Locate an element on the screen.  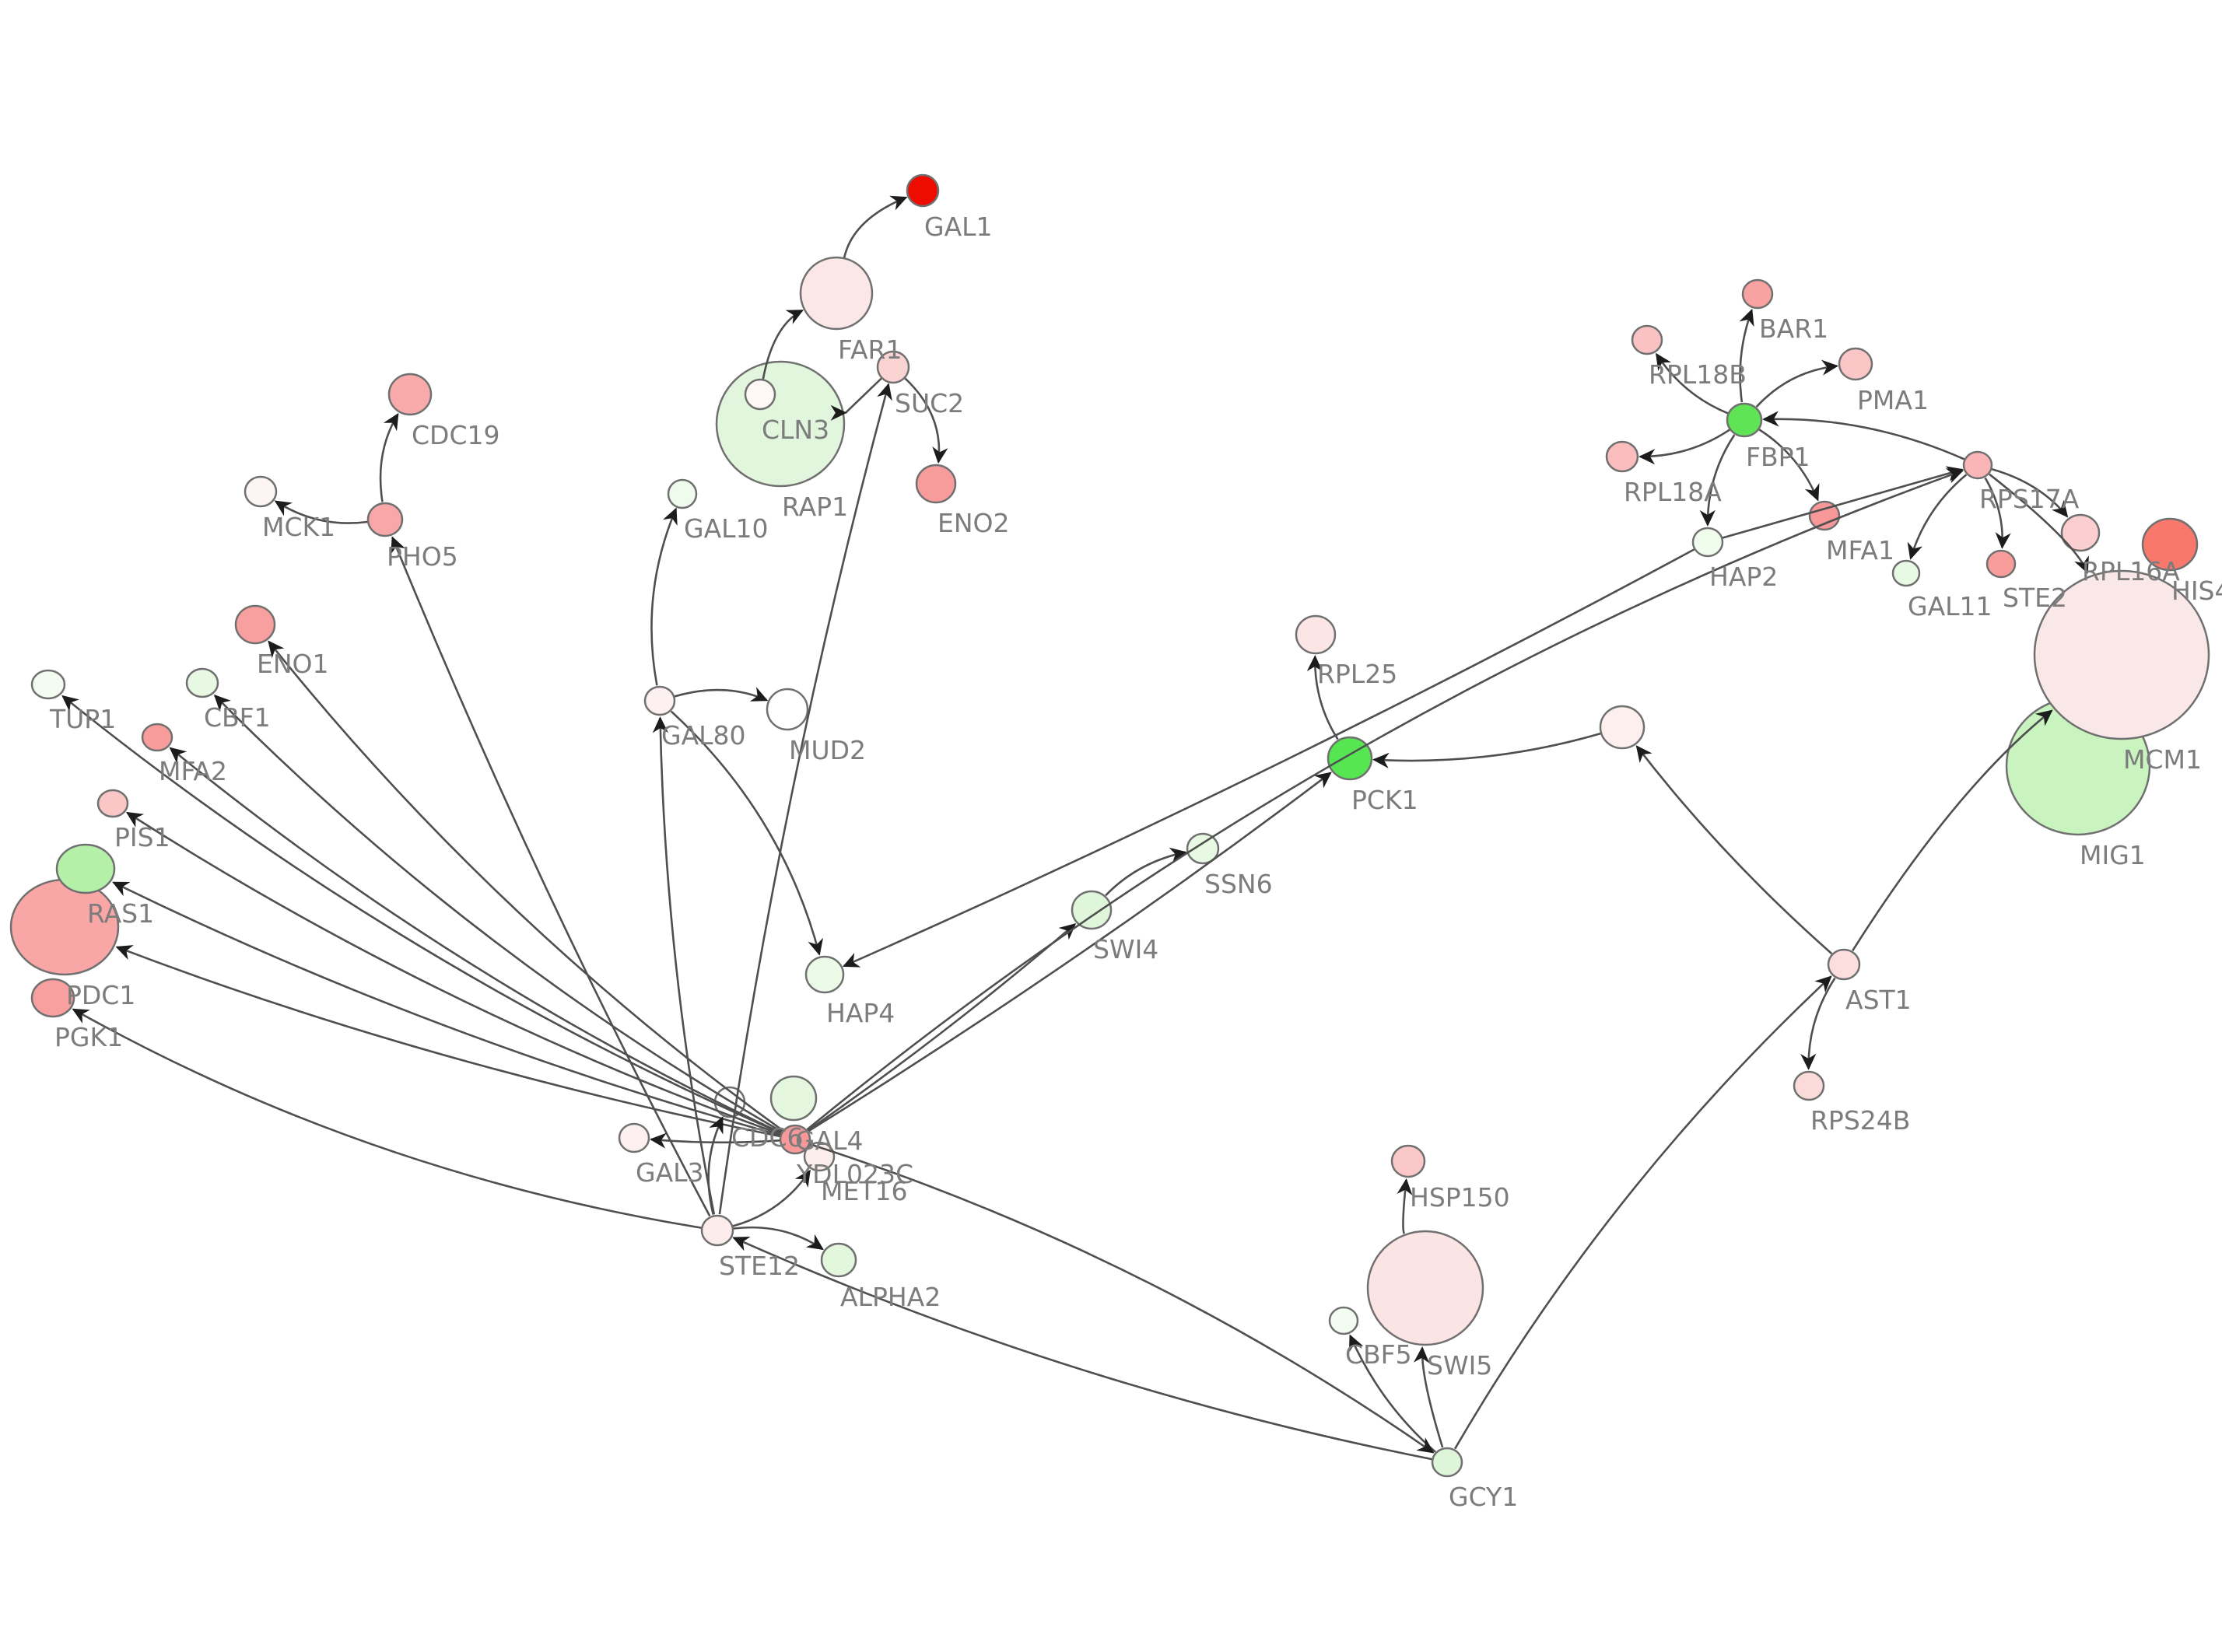
edge-ste12-cdc6 is located at coordinates (715, 1166).